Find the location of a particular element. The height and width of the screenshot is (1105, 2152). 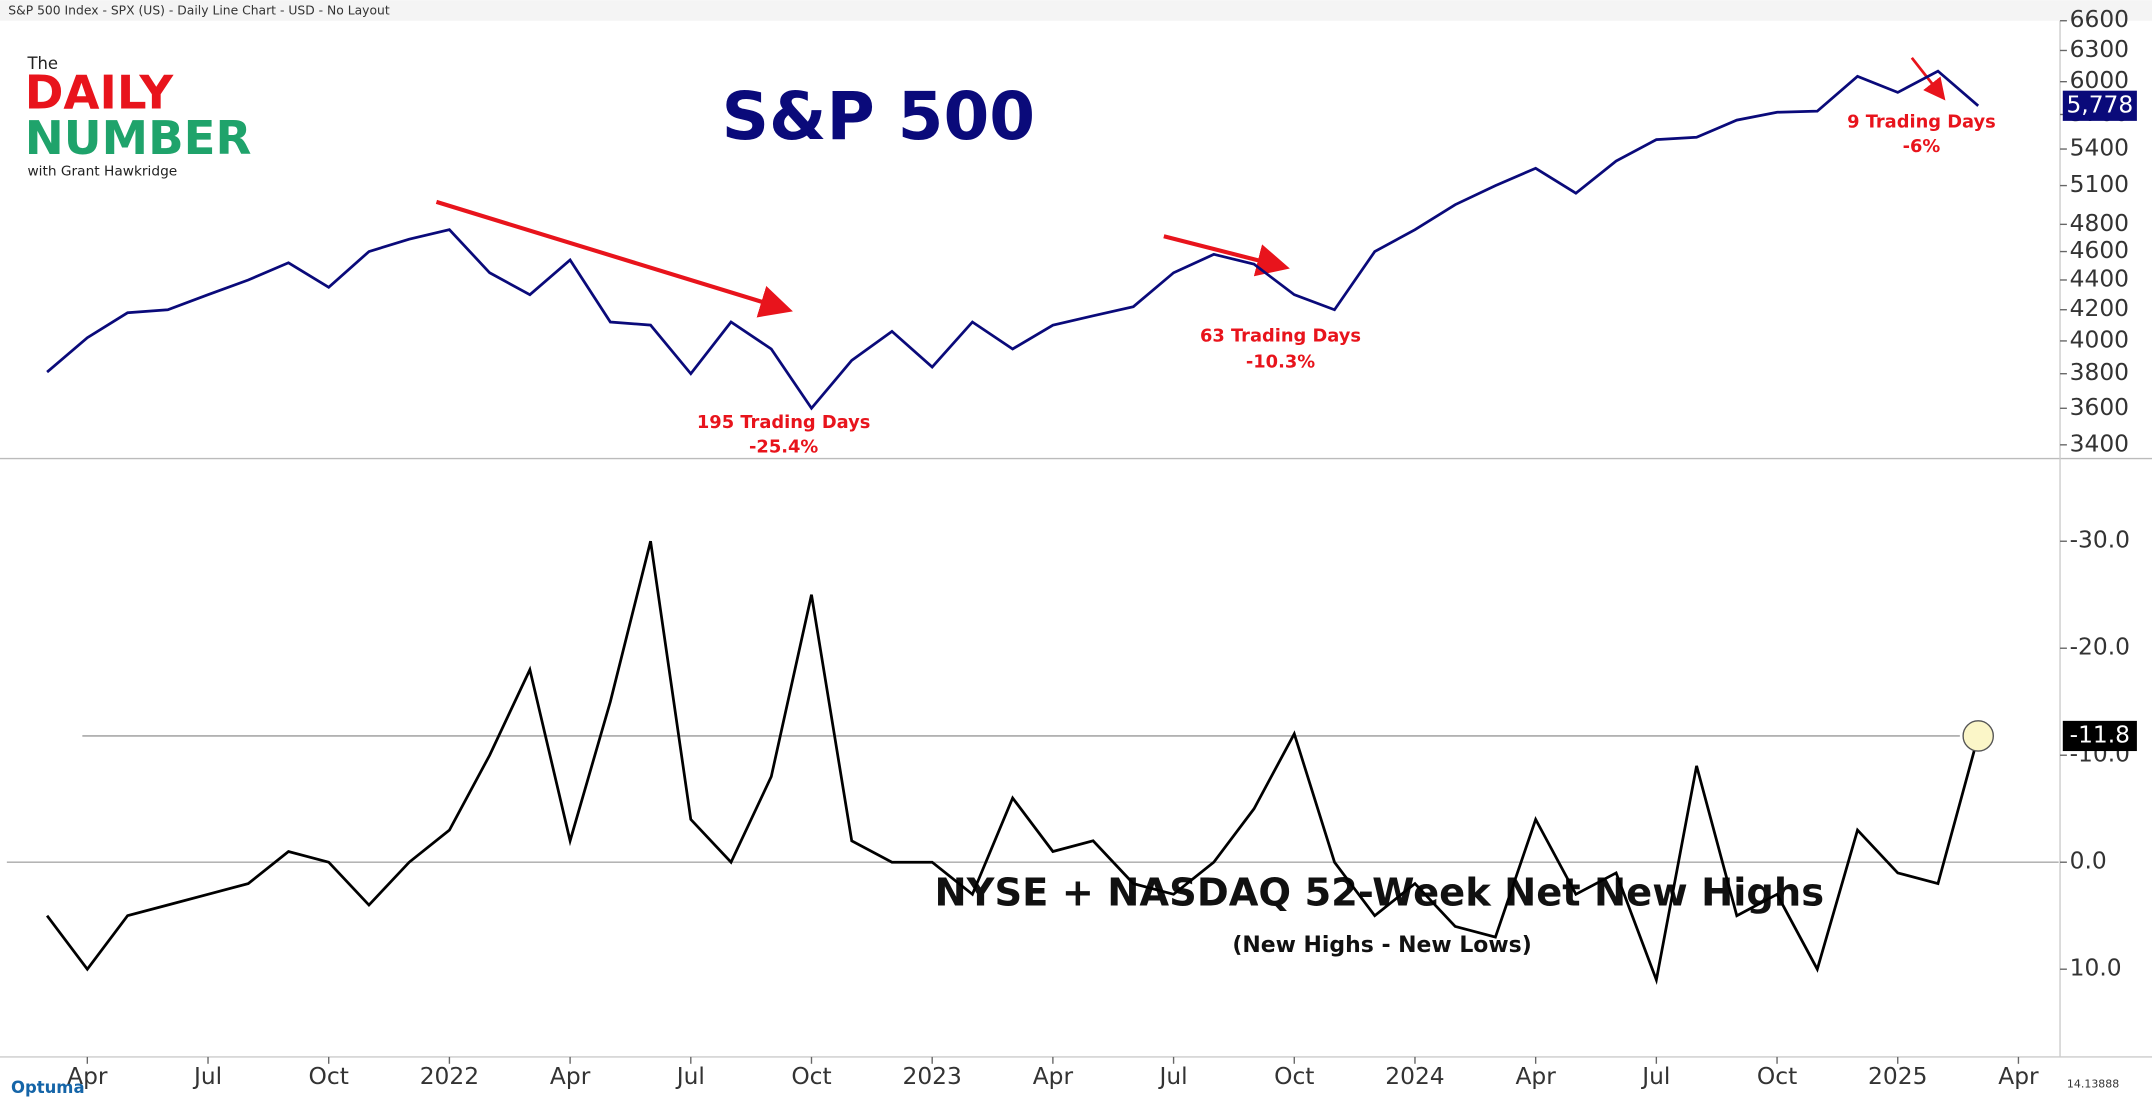

annotation: -10.3% is located at coordinates (1280, 361).